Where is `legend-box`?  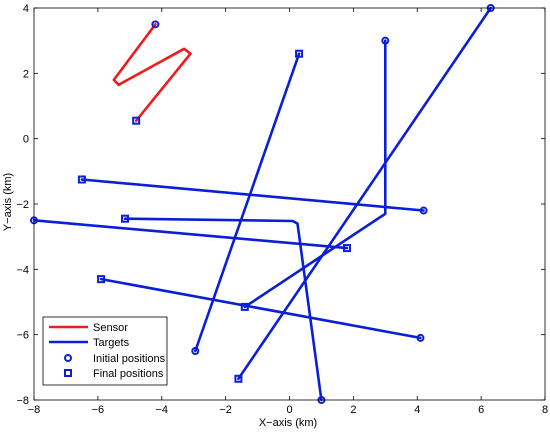
legend-box is located at coordinates (105, 351).